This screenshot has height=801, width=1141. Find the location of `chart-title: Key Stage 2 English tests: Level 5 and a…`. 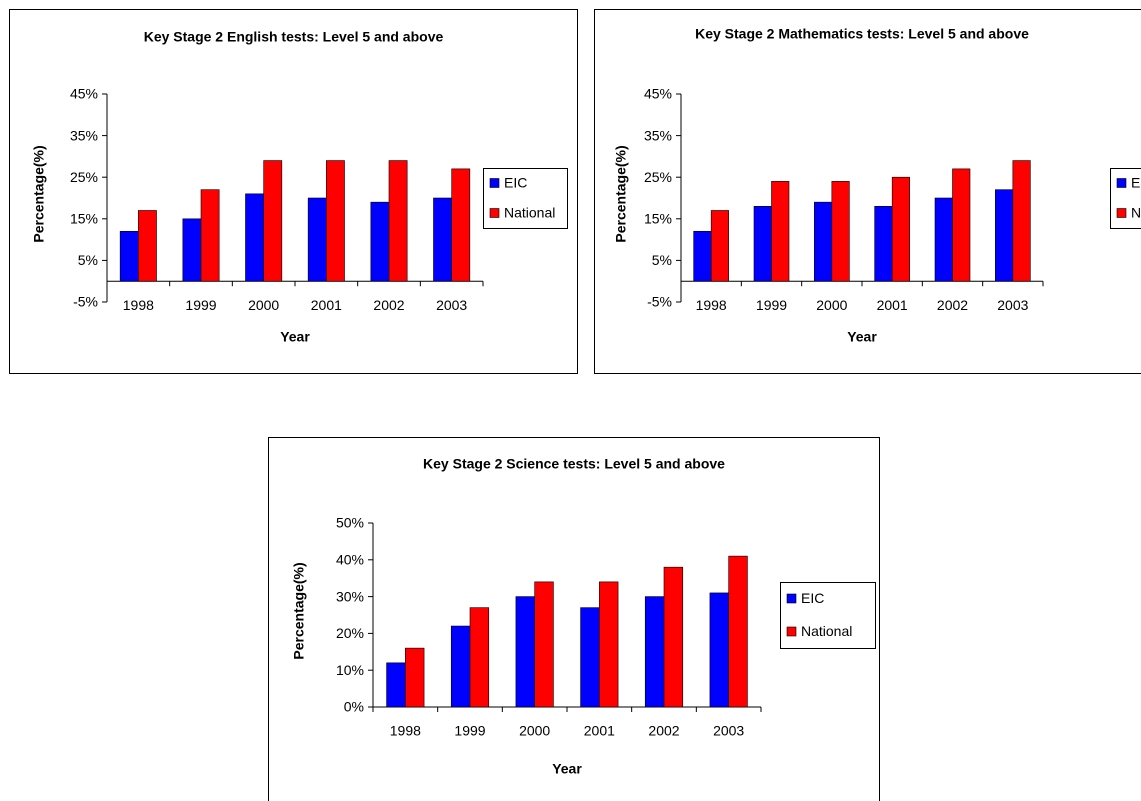

chart-title: Key Stage 2 English tests: Level 5 and a… is located at coordinates (294, 37).